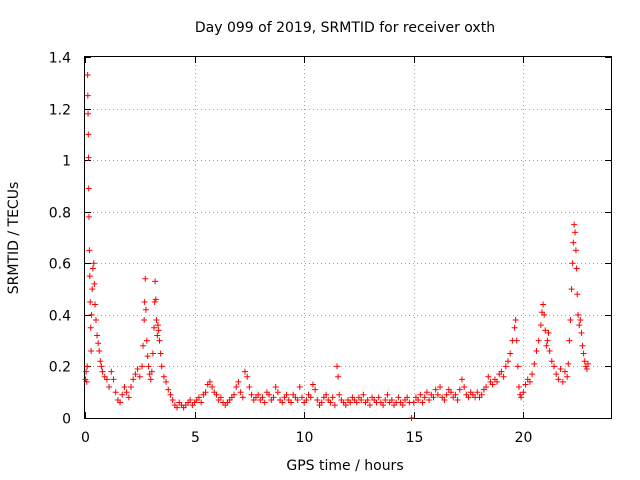  Describe the element at coordinates (66, 162) in the screenshot. I see `y-tick-label: 1` at that location.